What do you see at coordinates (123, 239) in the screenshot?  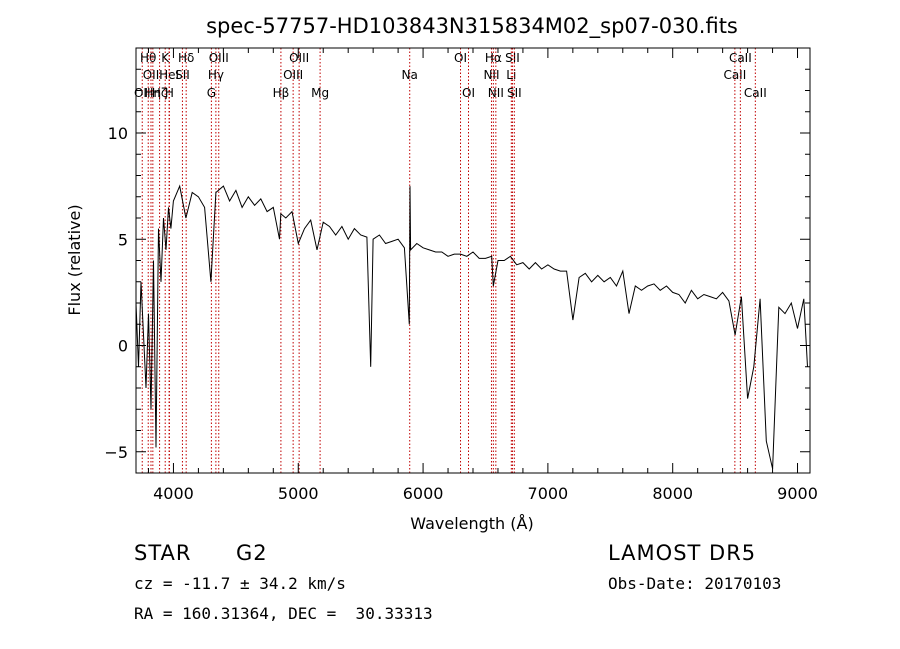 I see `y-tick-label: 5` at bounding box center [123, 239].